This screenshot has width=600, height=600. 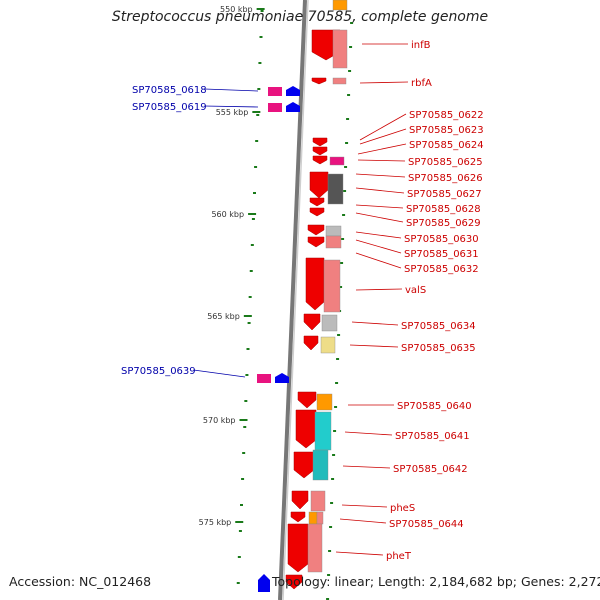 I want to click on accession-text: Accession: NC_012468, so click(x=80, y=581).